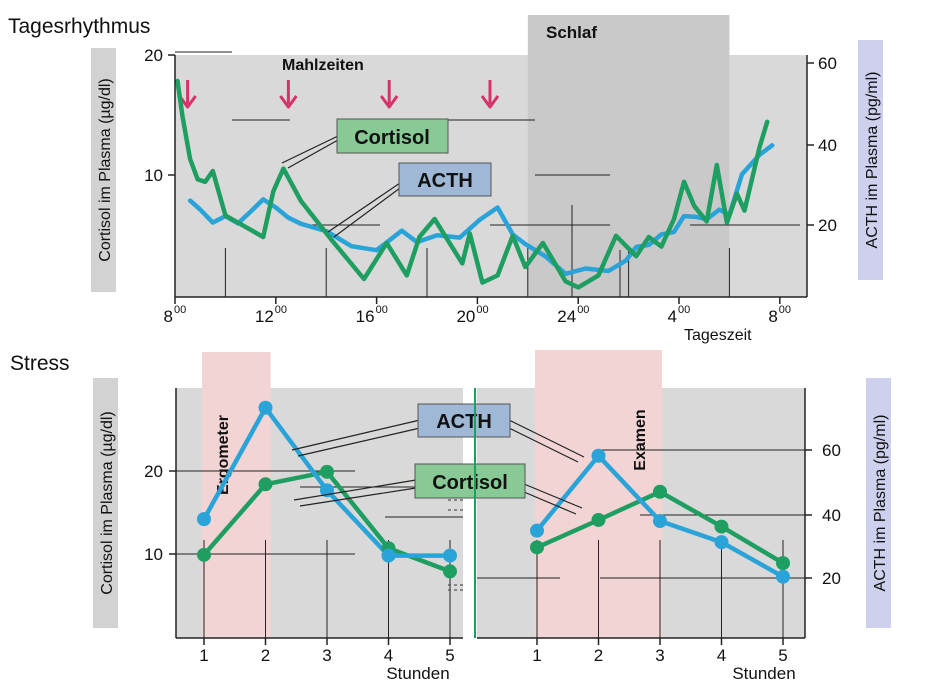 Image resolution: width=932 pixels, height=690 pixels. What do you see at coordinates (571, 32) in the screenshot?
I see `sleep-label: Schlaf` at bounding box center [571, 32].